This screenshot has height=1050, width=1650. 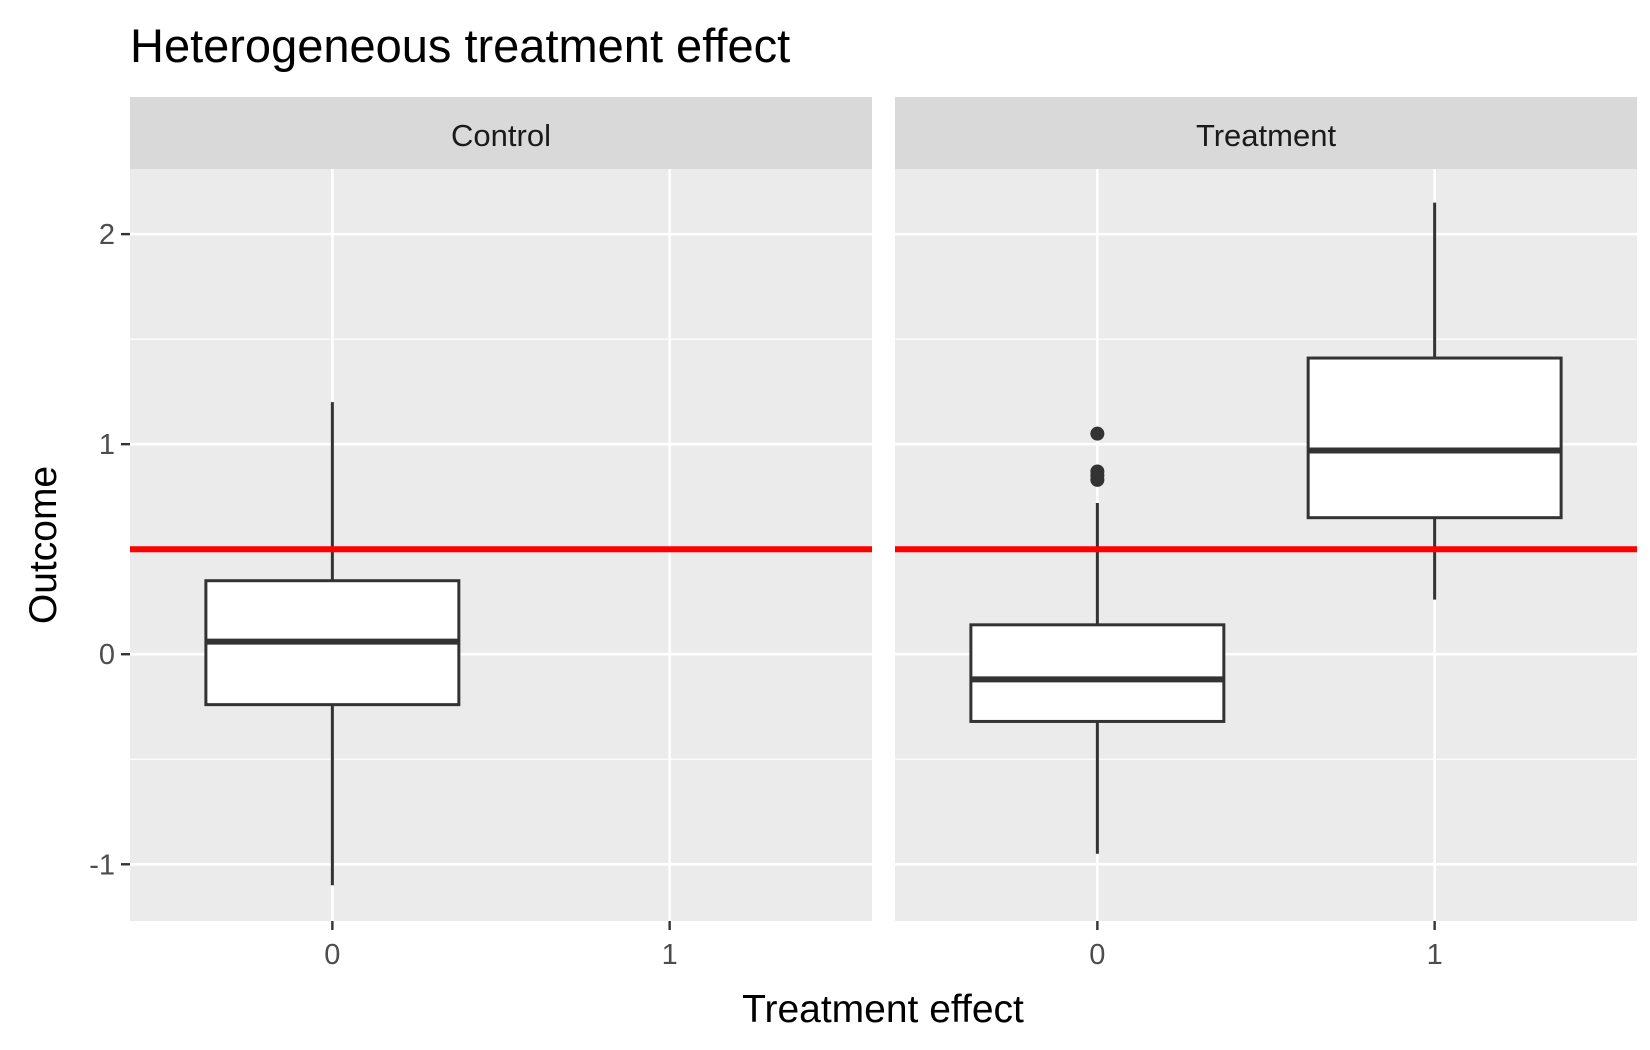 What do you see at coordinates (501, 135) in the screenshot?
I see `strip-label-control: Control` at bounding box center [501, 135].